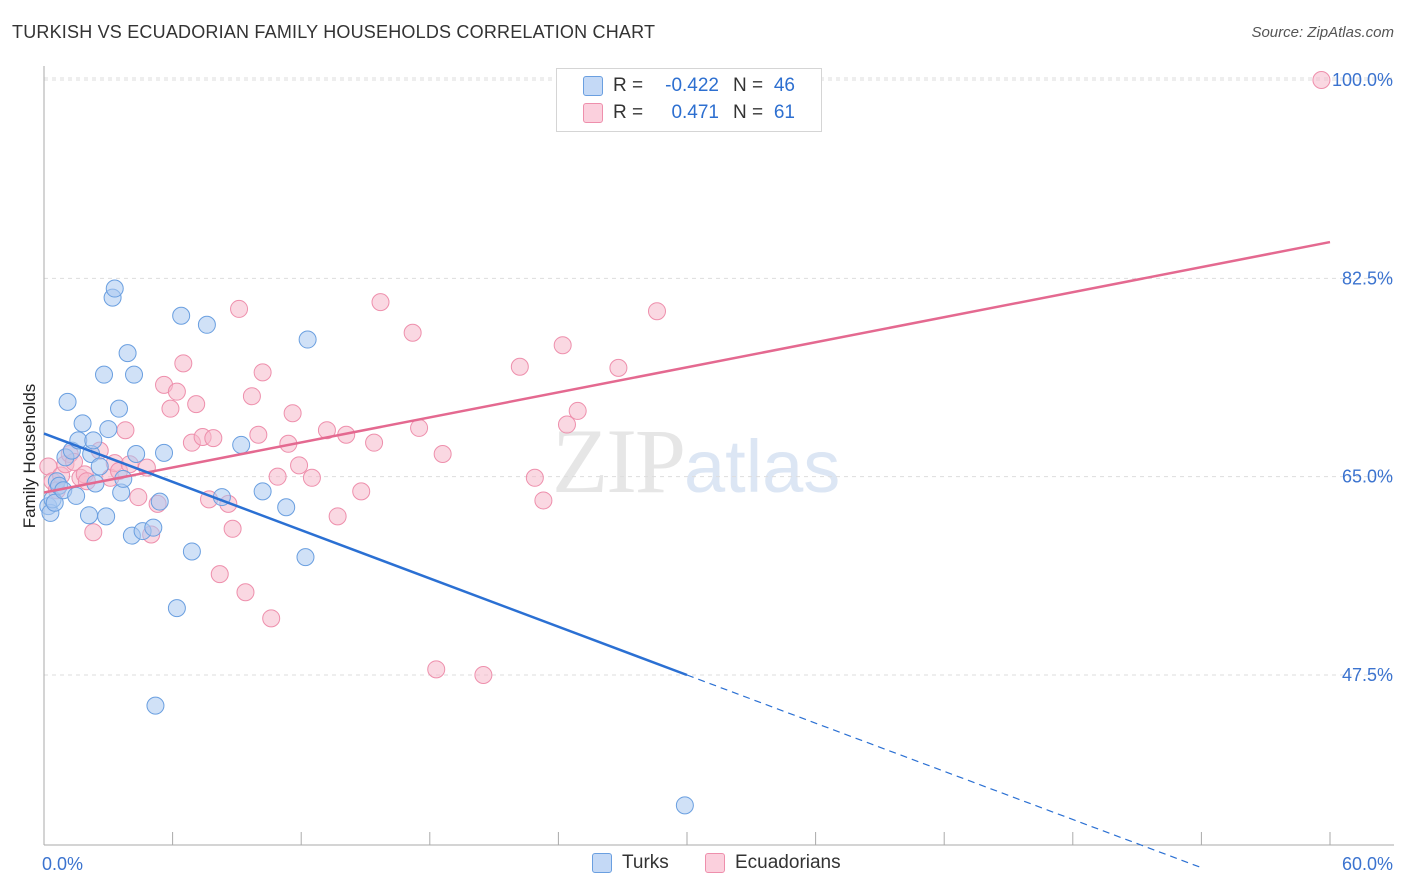 Image resolution: width=1406 pixels, height=892 pixels. What do you see at coordinates (695, 112) in the screenshot?
I see `legend-r-value: 0.471` at bounding box center [695, 112].